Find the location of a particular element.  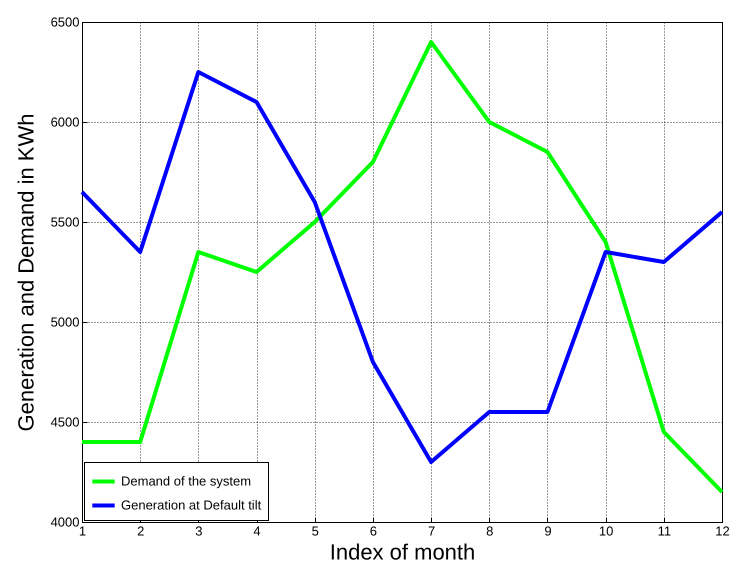

y-tick-label: 6500 is located at coordinates (65, 22).